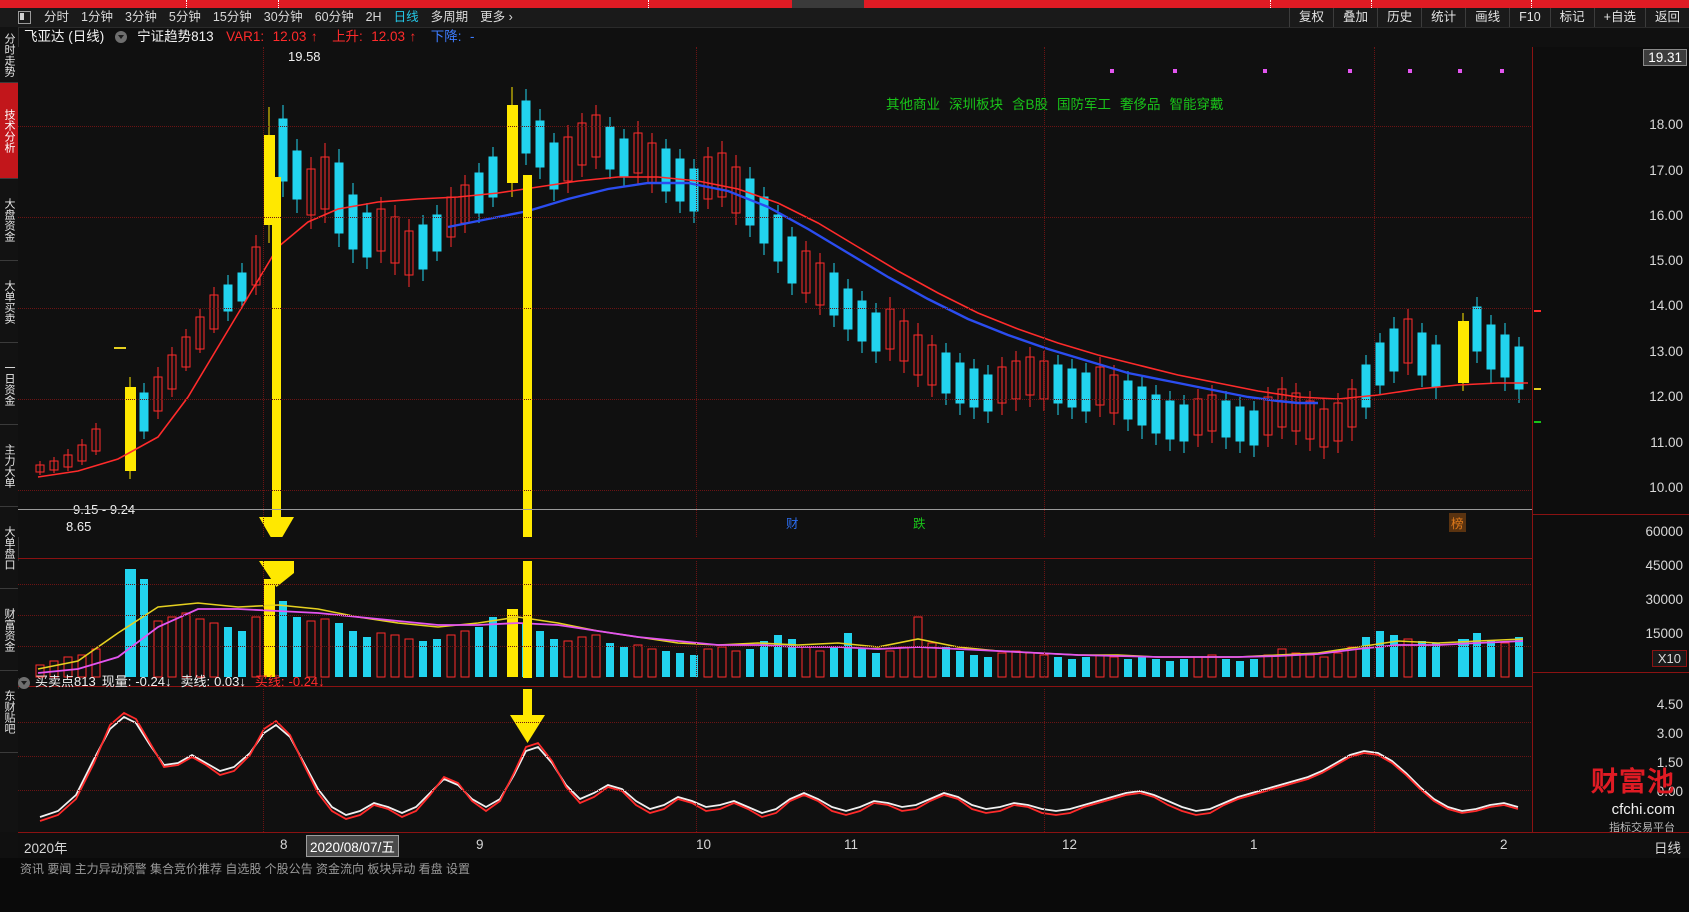 The image size is (1689, 912). Describe the element at coordinates (779, 766) in the screenshot. I see `buy-line` at that location.